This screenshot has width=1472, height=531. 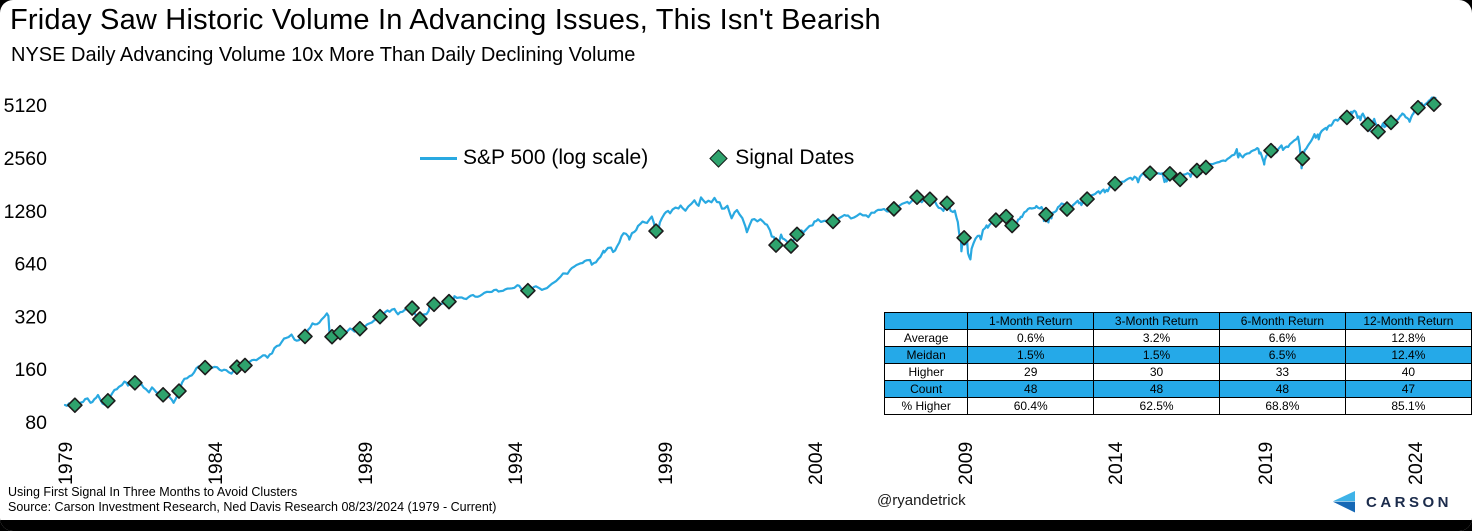 What do you see at coordinates (666, 463) in the screenshot?
I see `x-axis-label: 1999` at bounding box center [666, 463].